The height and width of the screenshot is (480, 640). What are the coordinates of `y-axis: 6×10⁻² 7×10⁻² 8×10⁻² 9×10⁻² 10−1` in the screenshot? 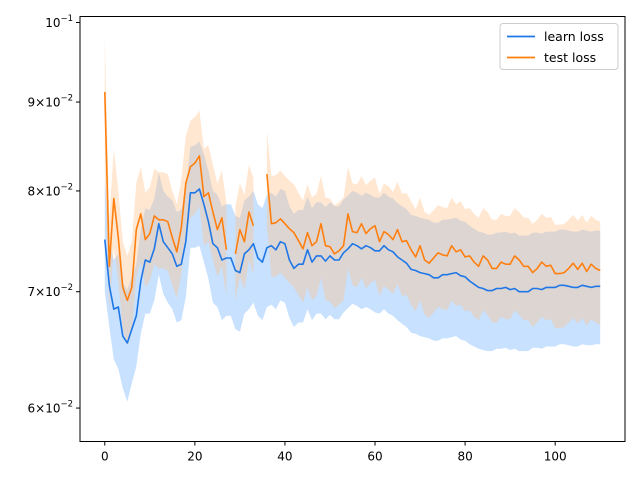 It's located at (54, 215).